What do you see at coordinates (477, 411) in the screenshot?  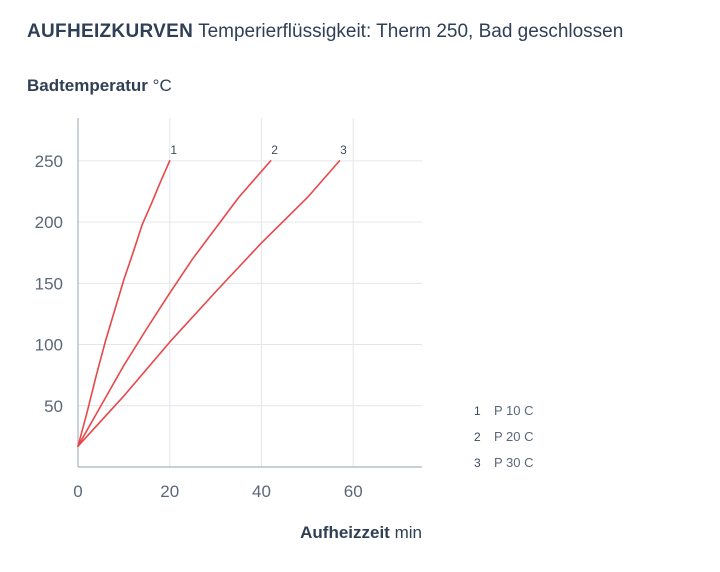 I see `legend-number: 1` at bounding box center [477, 411].